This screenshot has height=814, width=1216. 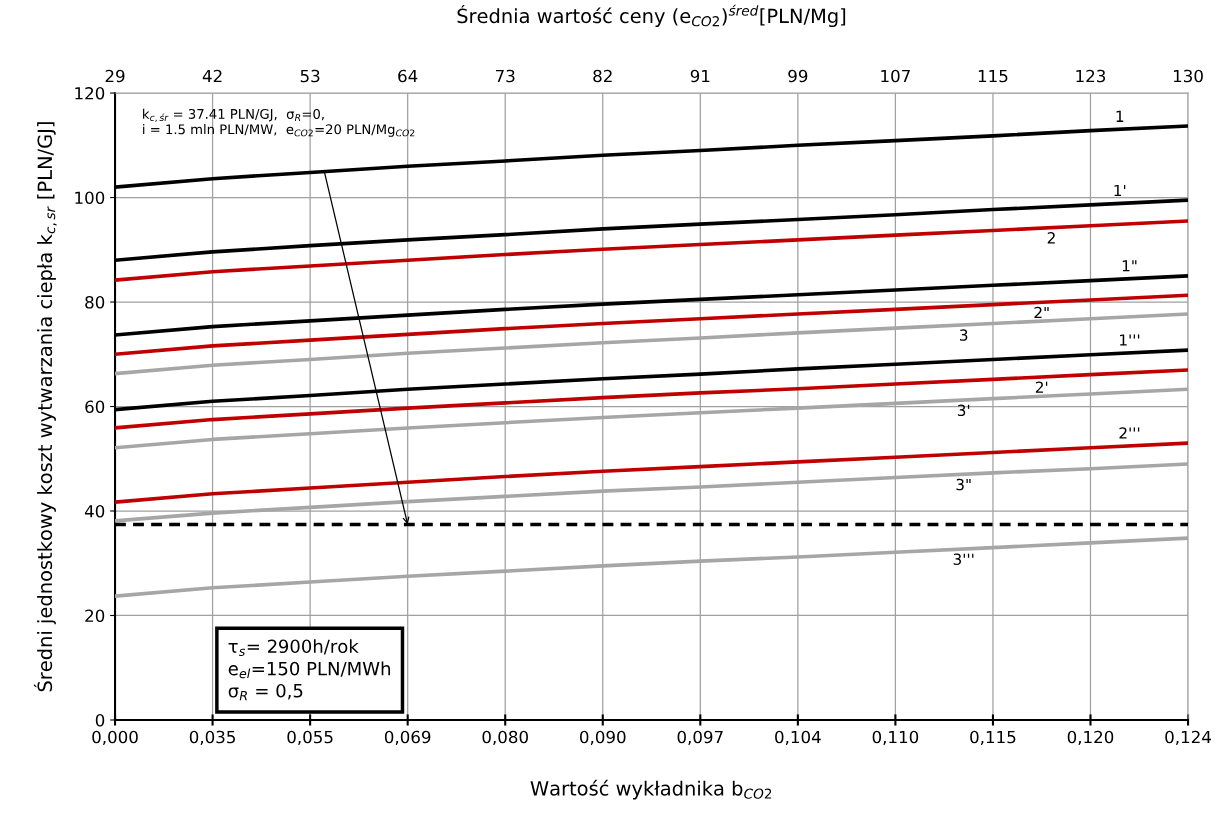 What do you see at coordinates (700, 737) in the screenshot?
I see `x-tick-label: 0,097` at bounding box center [700, 737].